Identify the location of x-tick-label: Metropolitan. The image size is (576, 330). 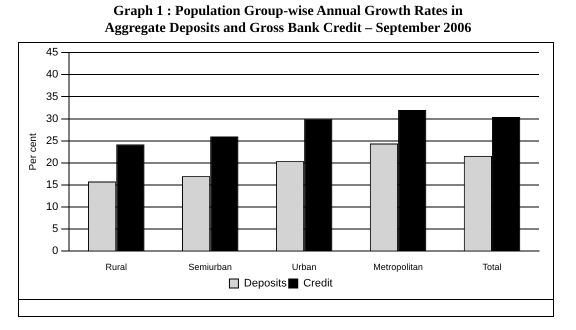
(398, 267).